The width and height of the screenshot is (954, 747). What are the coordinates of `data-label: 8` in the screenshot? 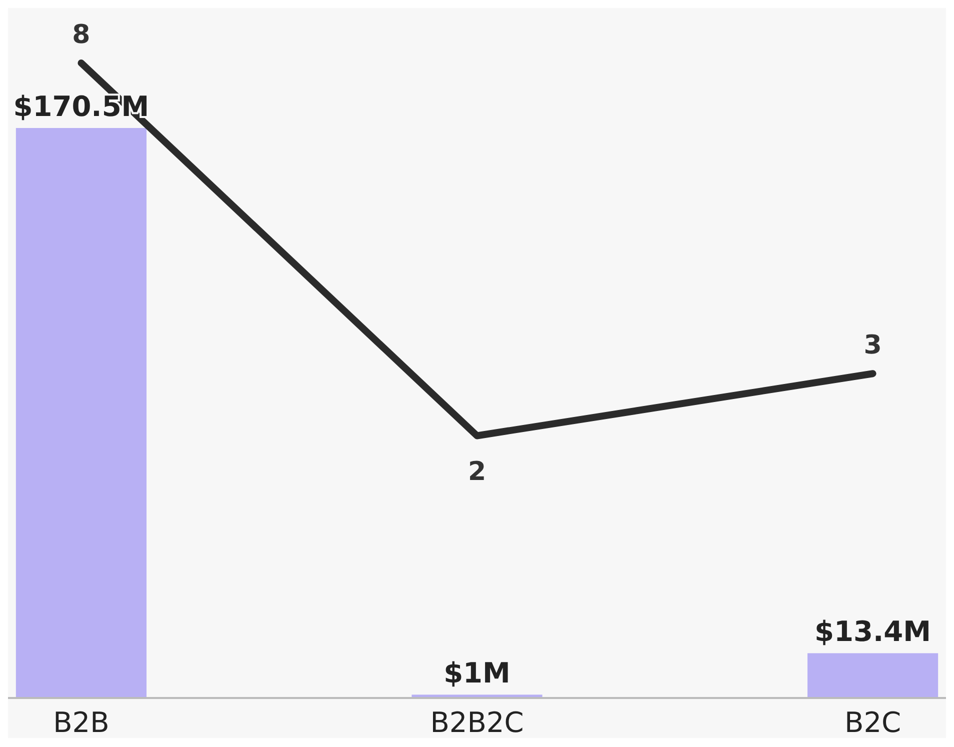 It's located at (81, 35).